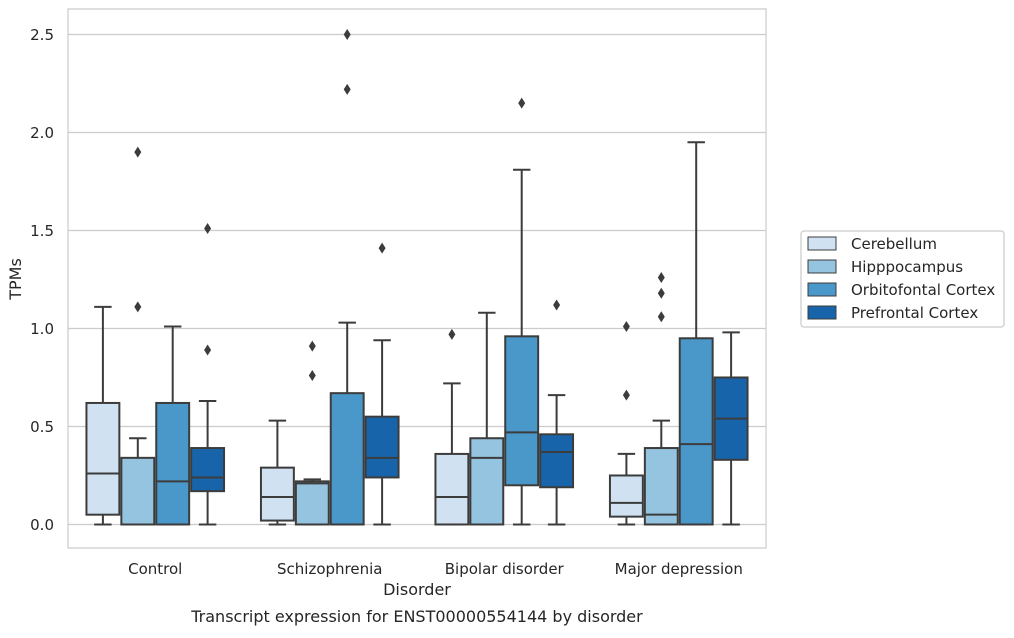  I want to click on x-tick-label: Schizophrenia, so click(329, 569).